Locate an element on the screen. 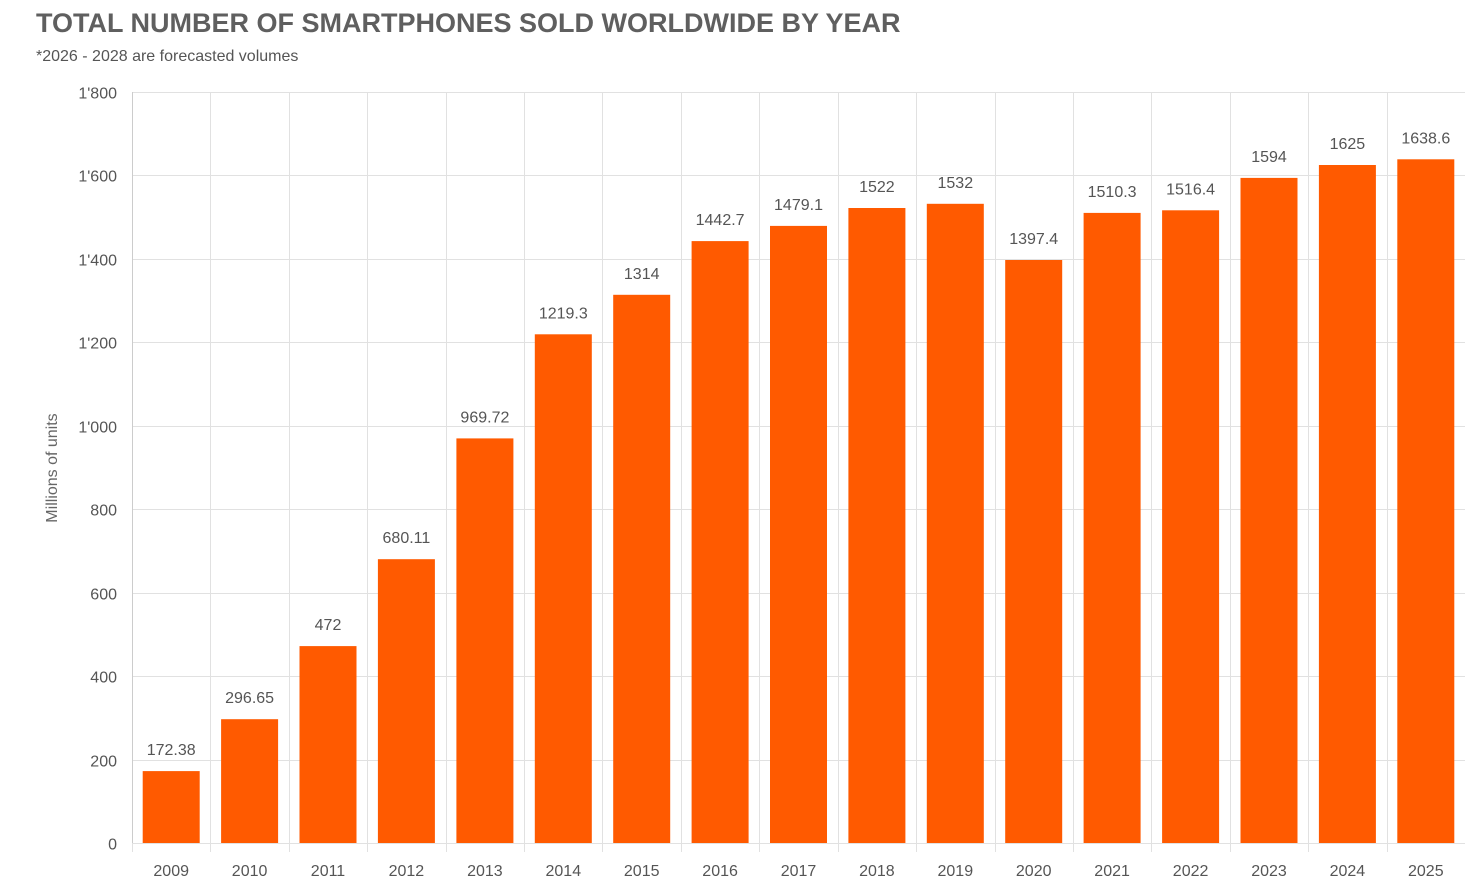 This screenshot has height=893, width=1465. x-tick-label: 2013 is located at coordinates (485, 871).